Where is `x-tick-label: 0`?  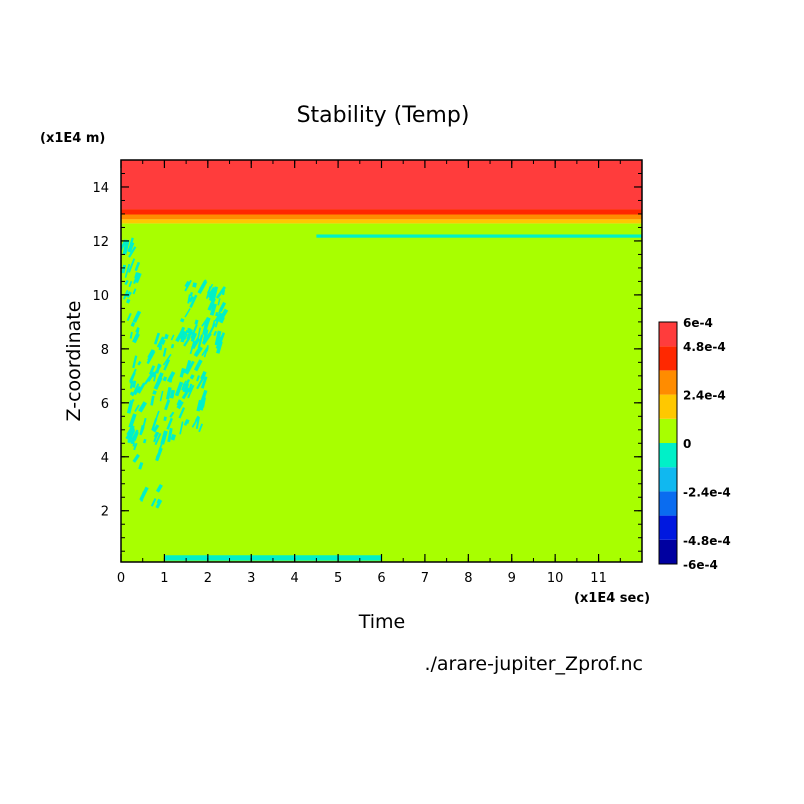 x-tick-label: 0 is located at coordinates (121, 578).